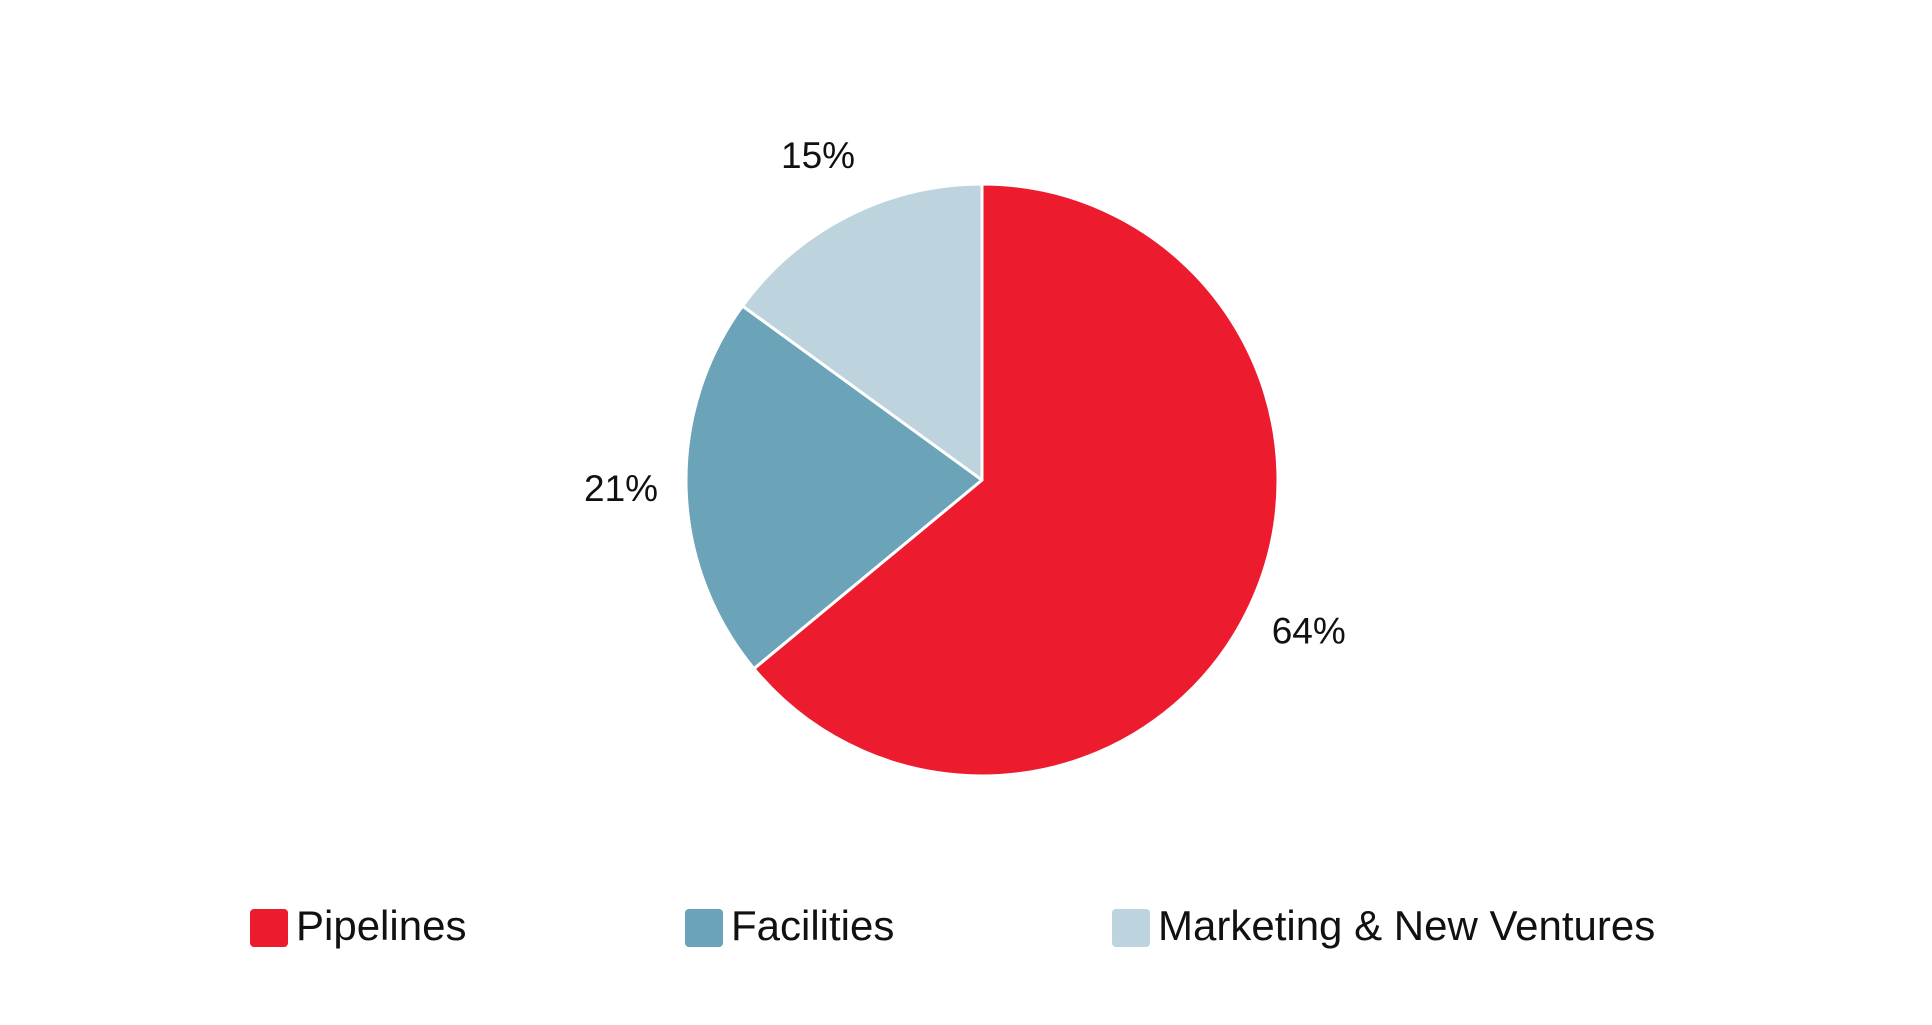 The width and height of the screenshot is (1932, 1025). What do you see at coordinates (812, 925) in the screenshot?
I see `legend-label: Facilities` at bounding box center [812, 925].